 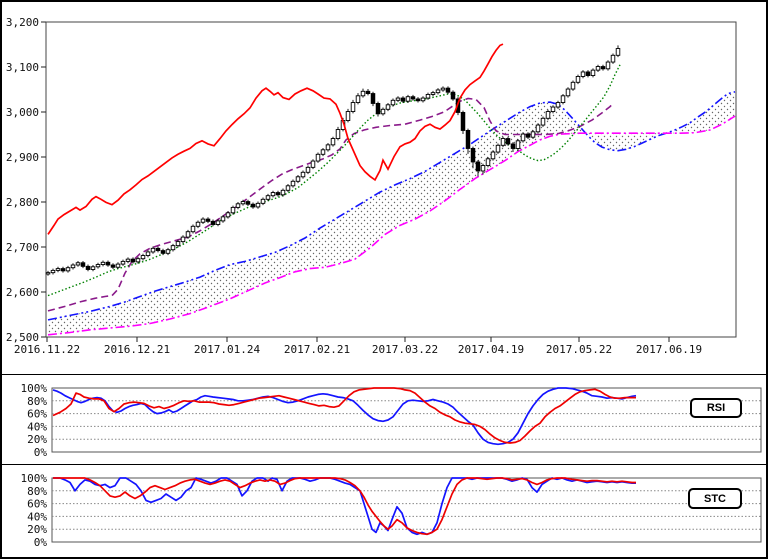 What do you see at coordinates (22, 112) in the screenshot?
I see `y-tick-label: 3,000` at bounding box center [22, 112].